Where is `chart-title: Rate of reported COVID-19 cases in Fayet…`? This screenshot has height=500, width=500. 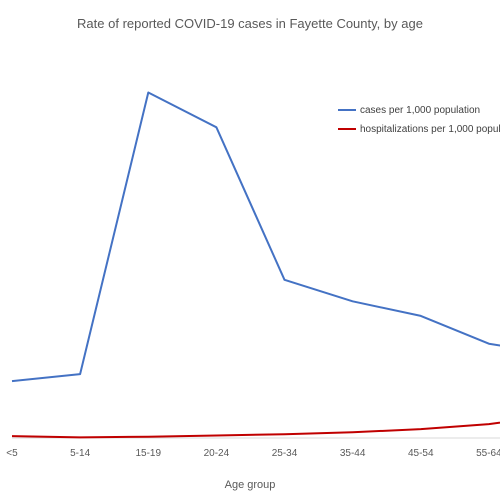 chart-title: Rate of reported COVID-19 cases in Fayet… is located at coordinates (250, 23).